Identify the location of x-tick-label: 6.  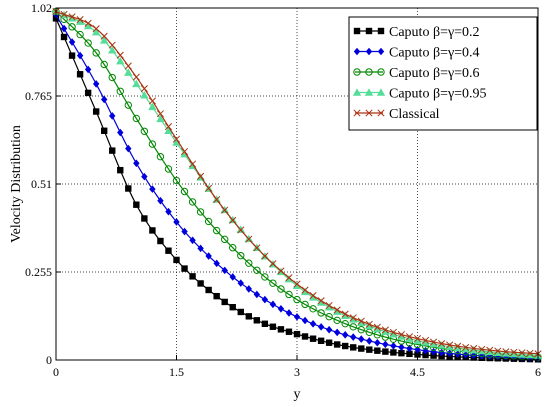
(538, 372).